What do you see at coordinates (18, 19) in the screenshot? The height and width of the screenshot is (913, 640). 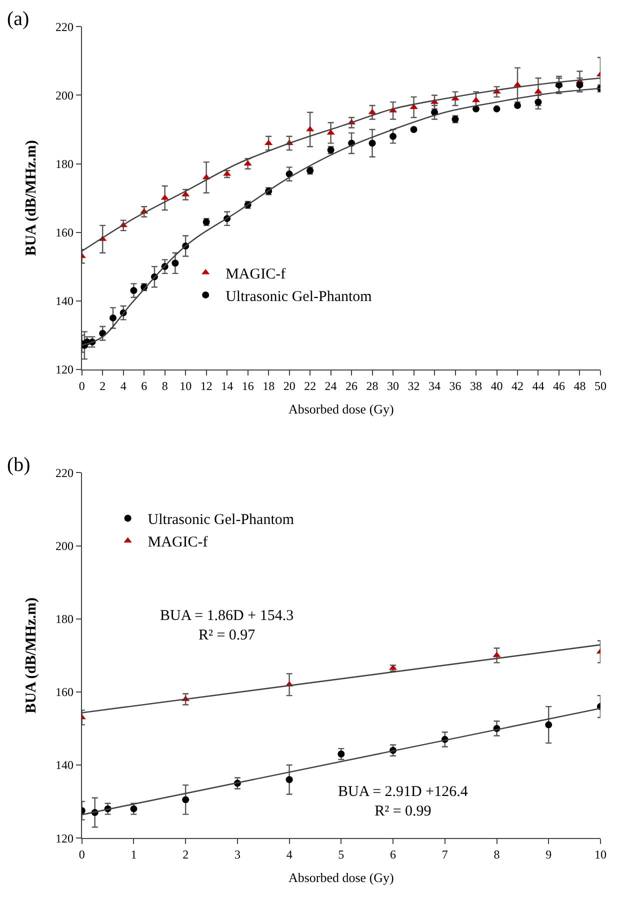 I see `chart-title: (a)` at bounding box center [18, 19].